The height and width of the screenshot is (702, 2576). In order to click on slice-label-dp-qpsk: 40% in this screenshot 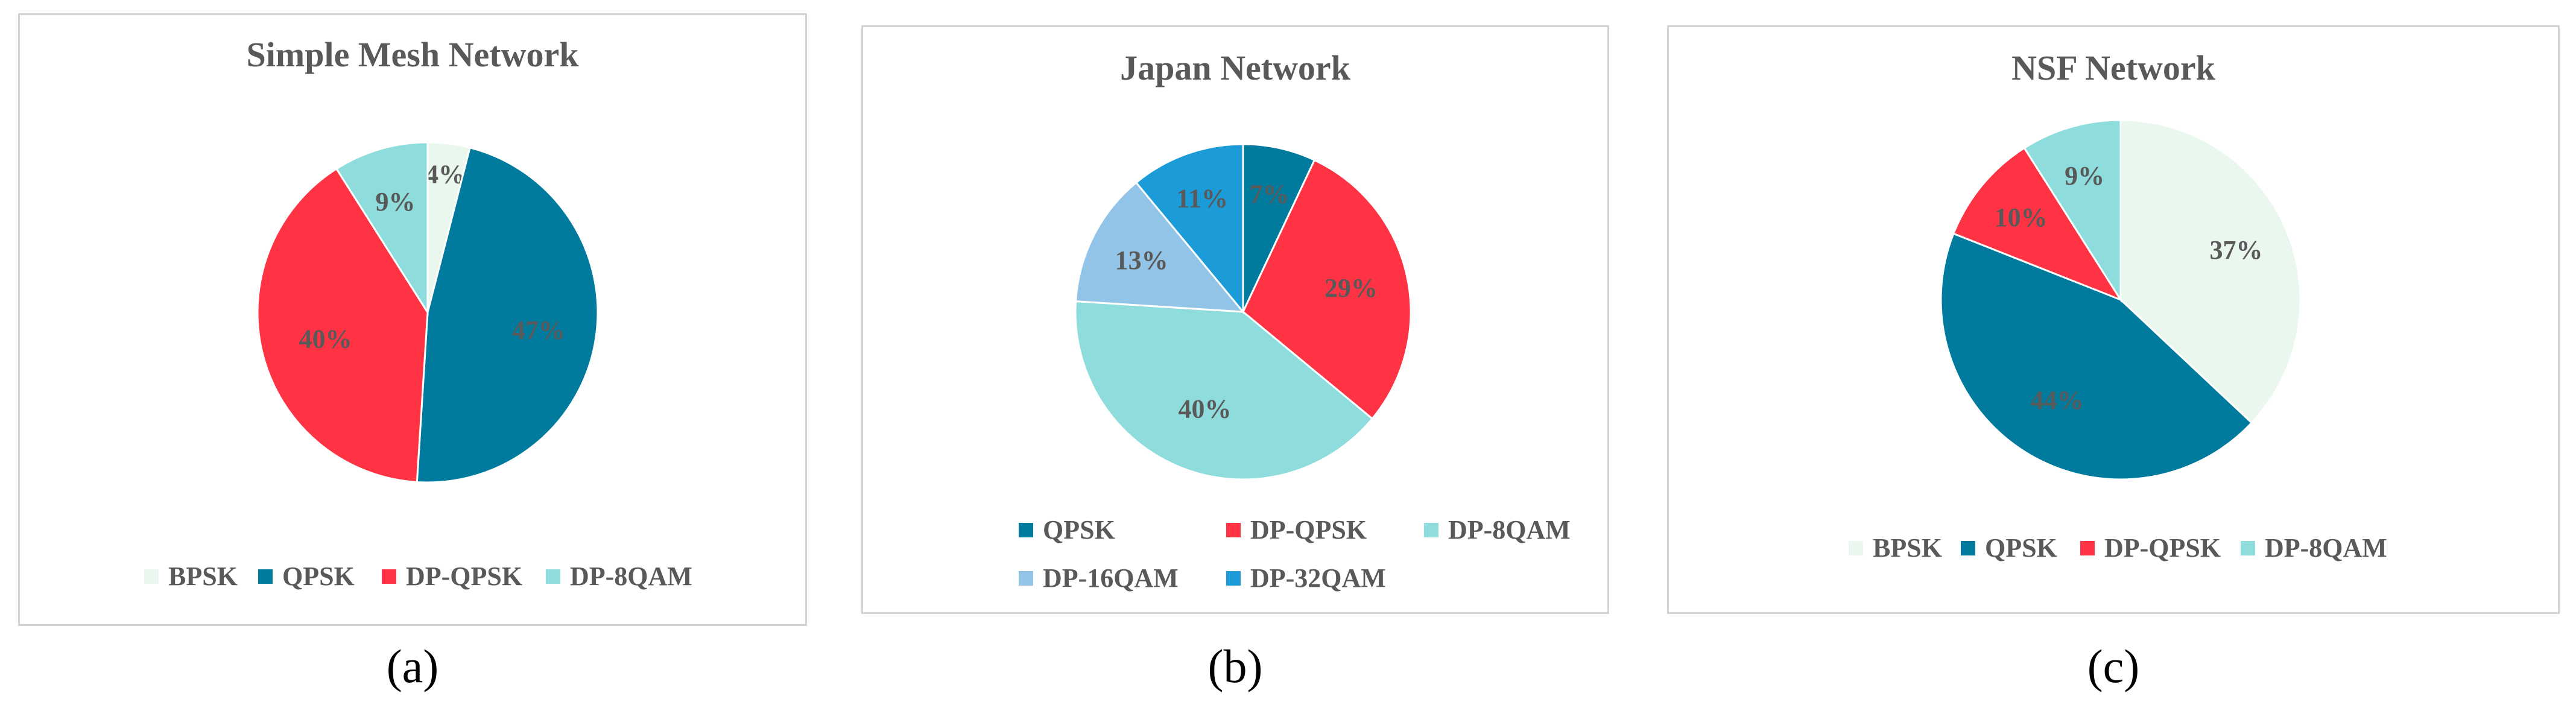, I will do `click(325, 338)`.